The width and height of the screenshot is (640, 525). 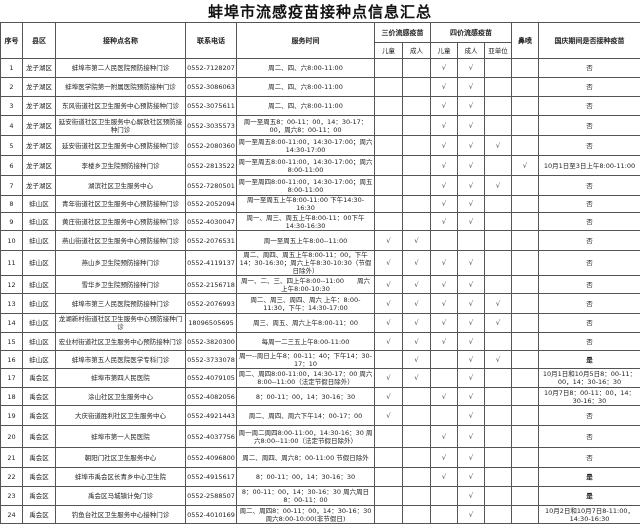 What do you see at coordinates (589, 496) in the screenshot?
I see `cell-national-day: 是` at bounding box center [589, 496].